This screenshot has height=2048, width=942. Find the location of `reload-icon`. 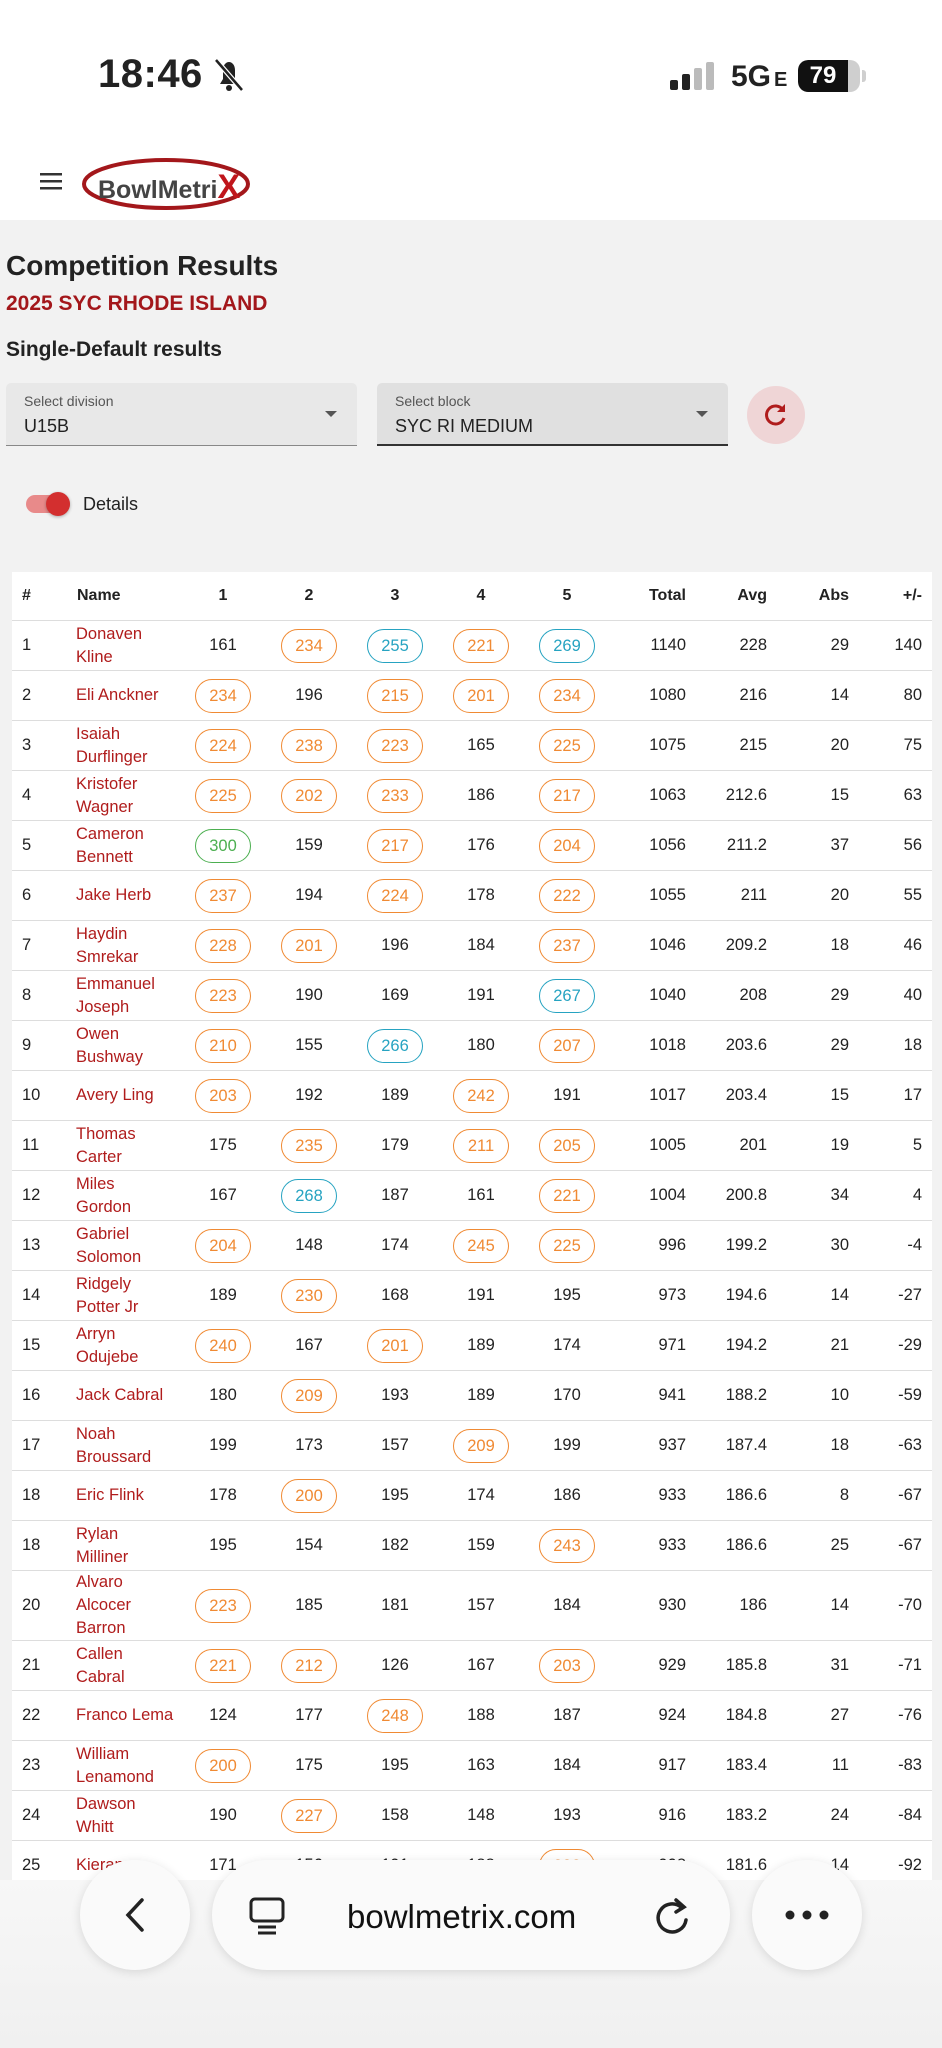

reload-icon is located at coordinates (672, 1916).